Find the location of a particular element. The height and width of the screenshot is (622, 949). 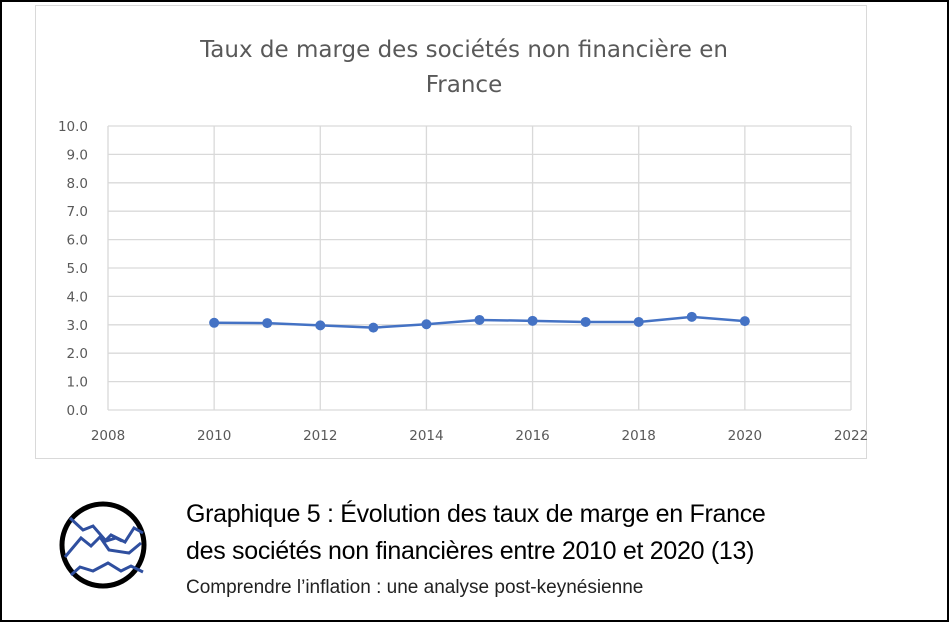

x-tick-label: 2016 is located at coordinates (532, 436).